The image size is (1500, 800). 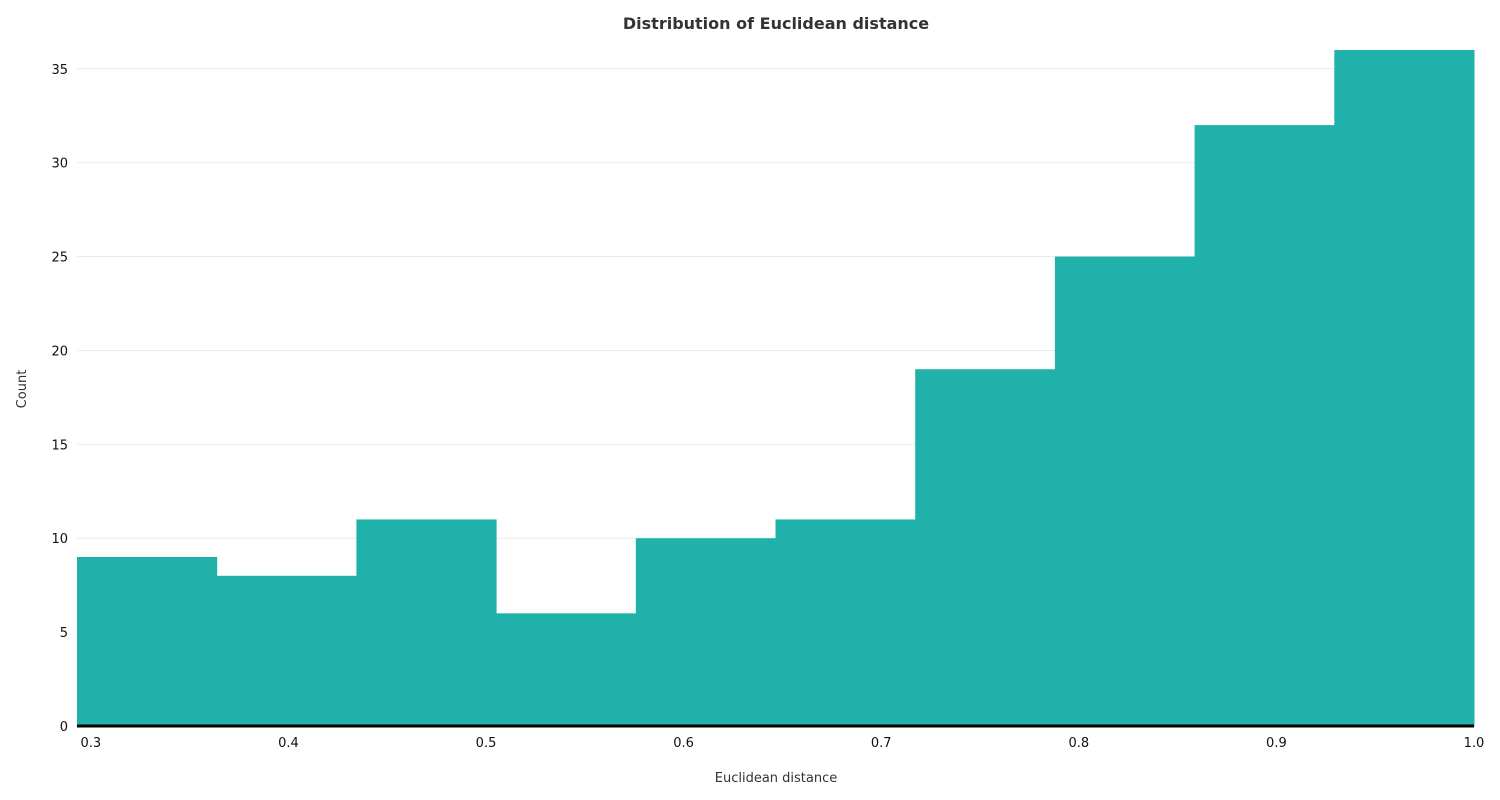 I want to click on x-tick-label: 0.6, so click(x=683, y=743).